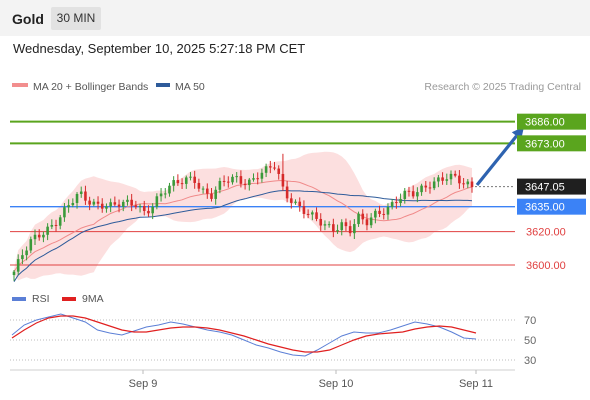 The width and height of the screenshot is (590, 400). Describe the element at coordinates (143, 384) in the screenshot. I see `x-tick-sep-9: Sep 9` at that location.